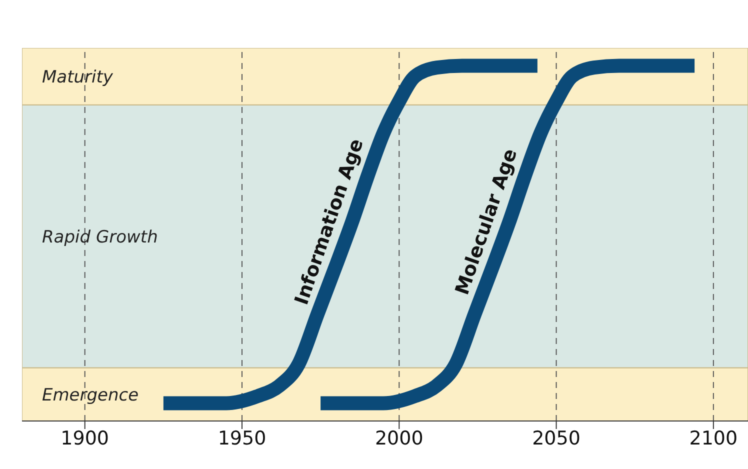  Describe the element at coordinates (90, 395) in the screenshot. I see `band-label: Emergence` at that location.